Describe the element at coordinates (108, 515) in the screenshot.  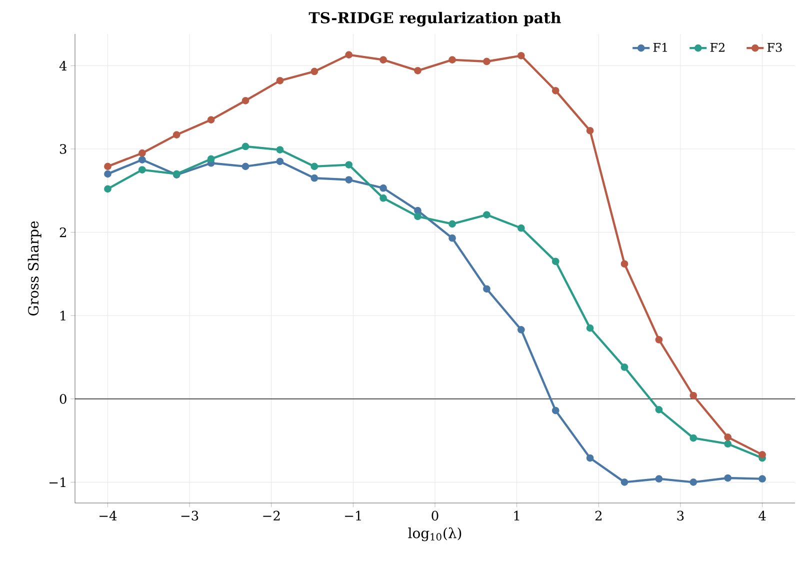
I see `x-tick-label: −4` at that location.